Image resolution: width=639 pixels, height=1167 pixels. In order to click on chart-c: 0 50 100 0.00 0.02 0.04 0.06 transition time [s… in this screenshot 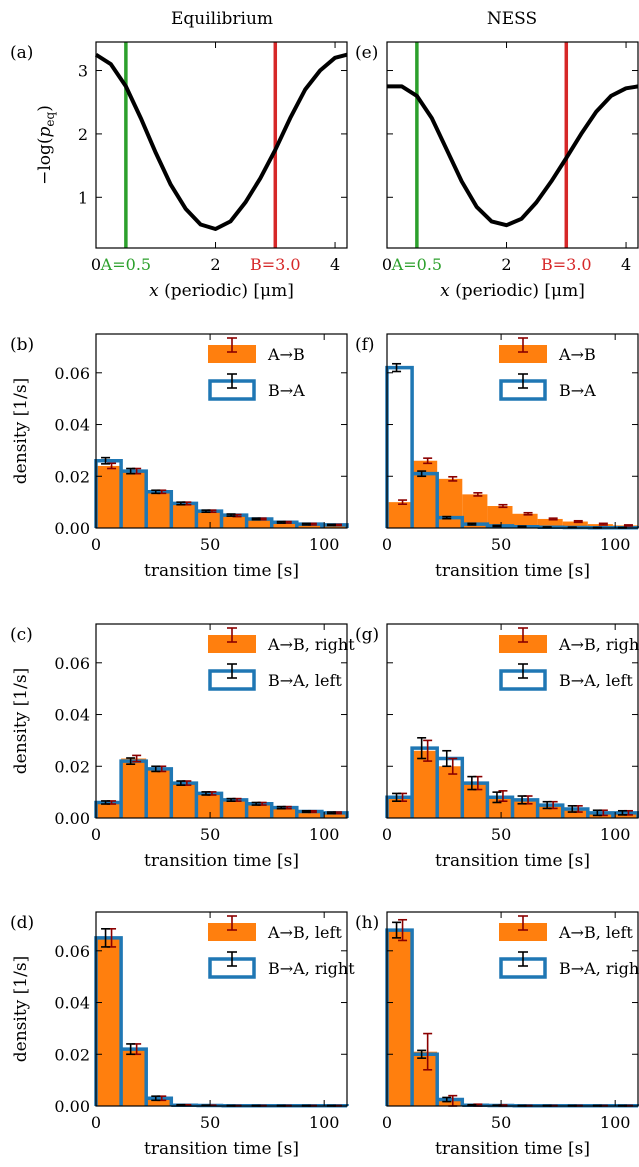, I will do `click(182, 747)`.